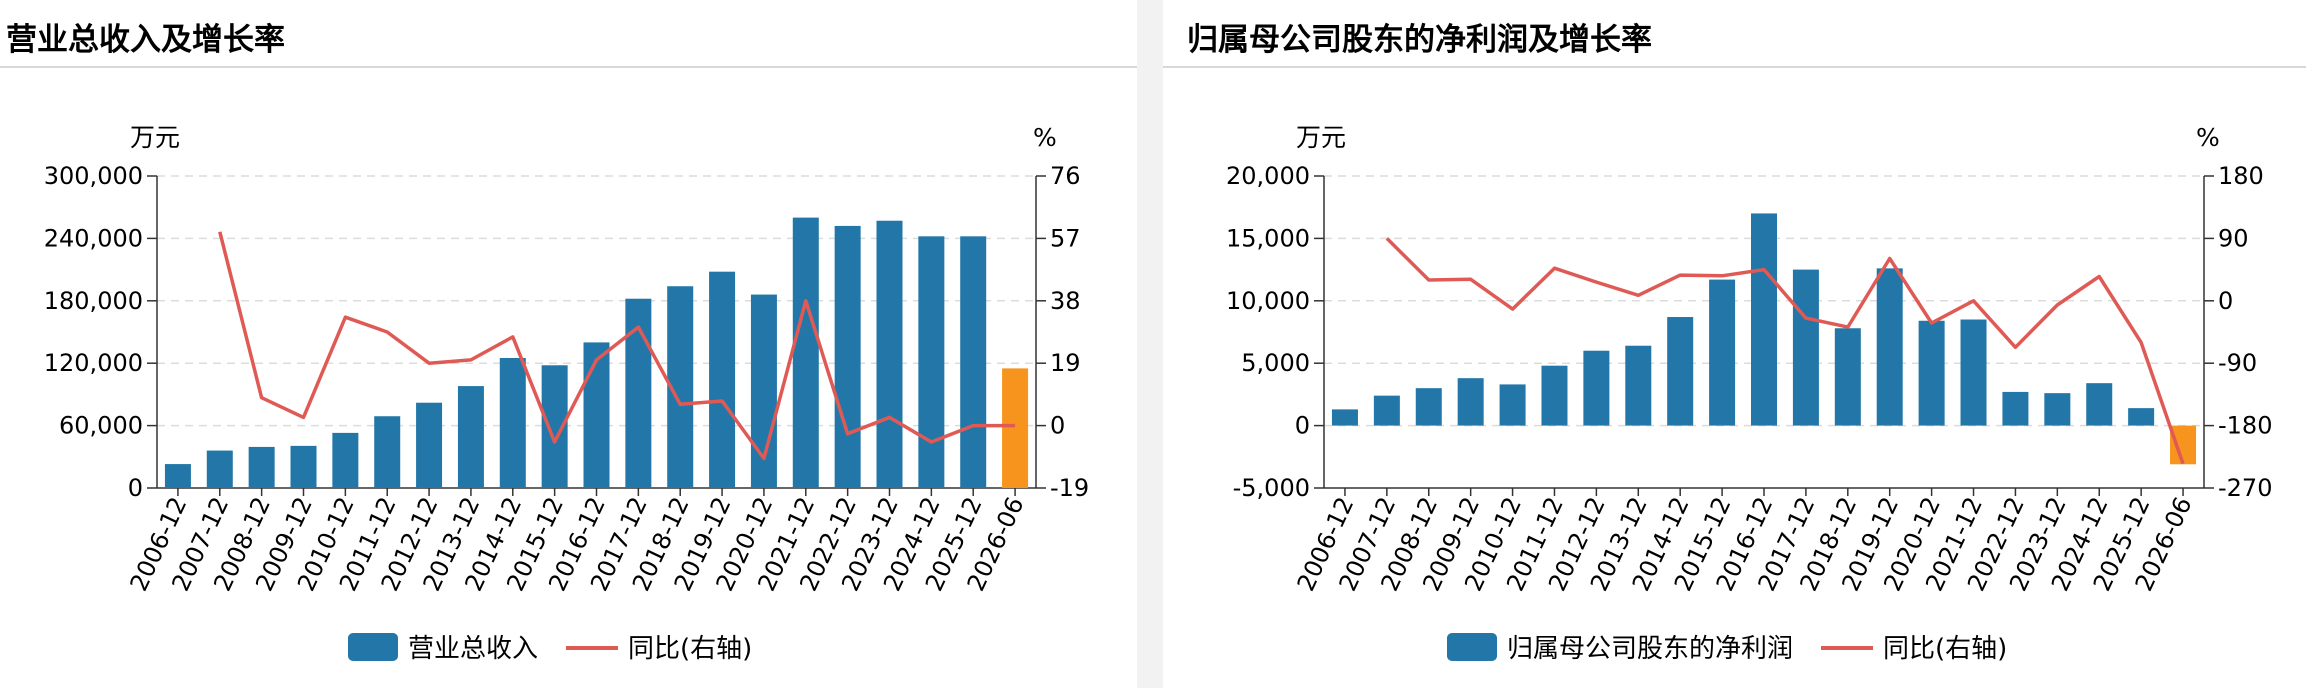 Image resolution: width=2306 pixels, height=688 pixels. Describe the element at coordinates (93, 301) in the screenshot. I see `y-tick-label: 180,000` at that location.